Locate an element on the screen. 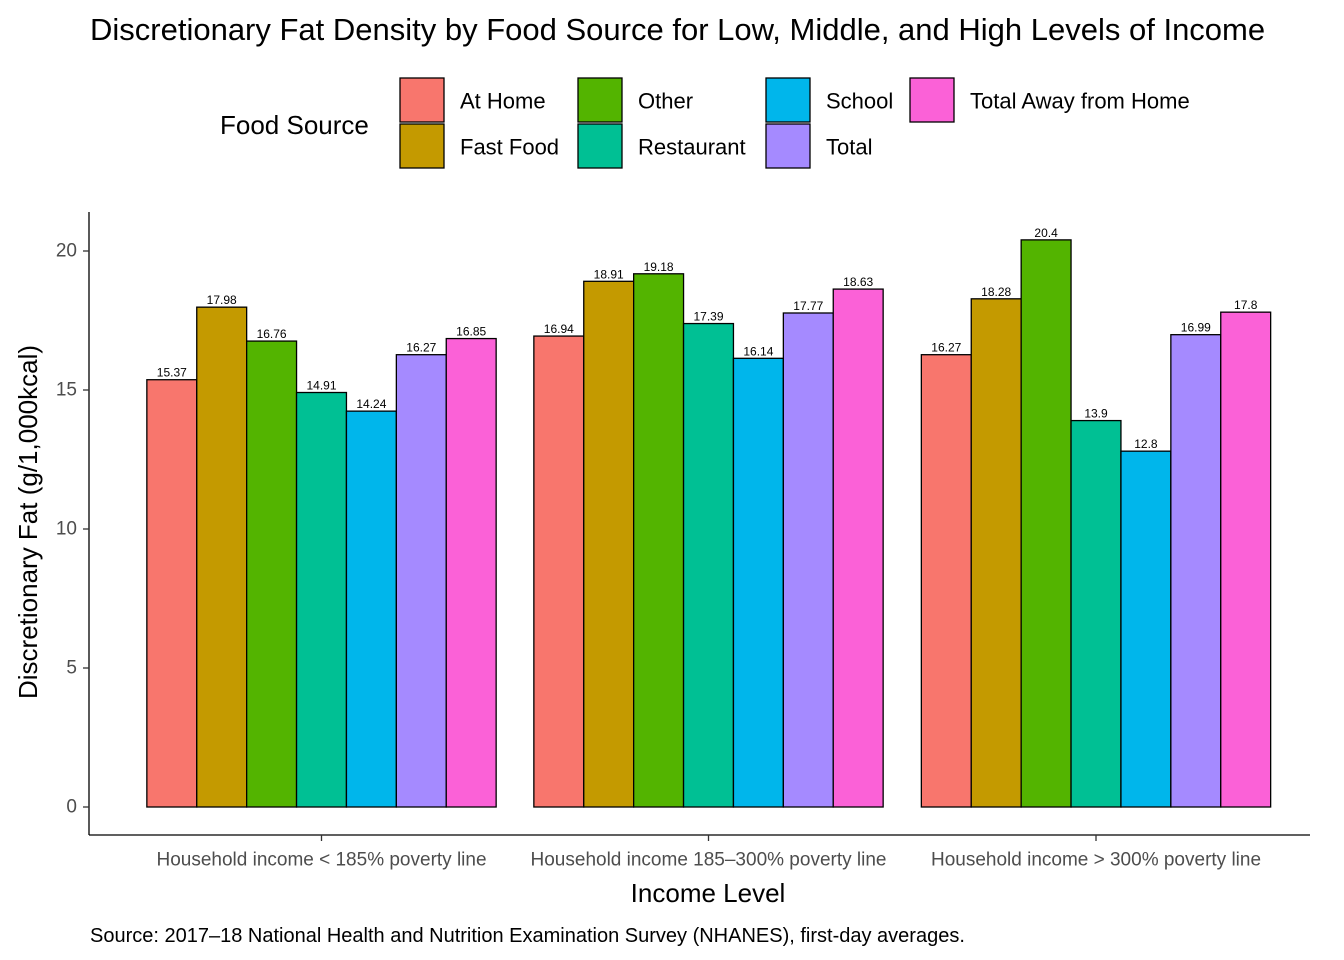 The image size is (1344, 960). legend-title: Food Source is located at coordinates (294, 125).